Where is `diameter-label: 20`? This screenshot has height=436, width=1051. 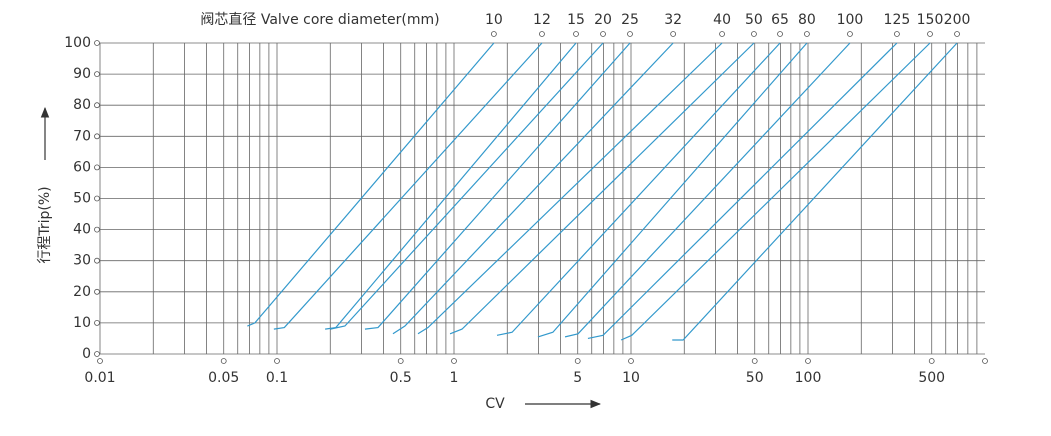 diameter-label: 20 is located at coordinates (603, 20).